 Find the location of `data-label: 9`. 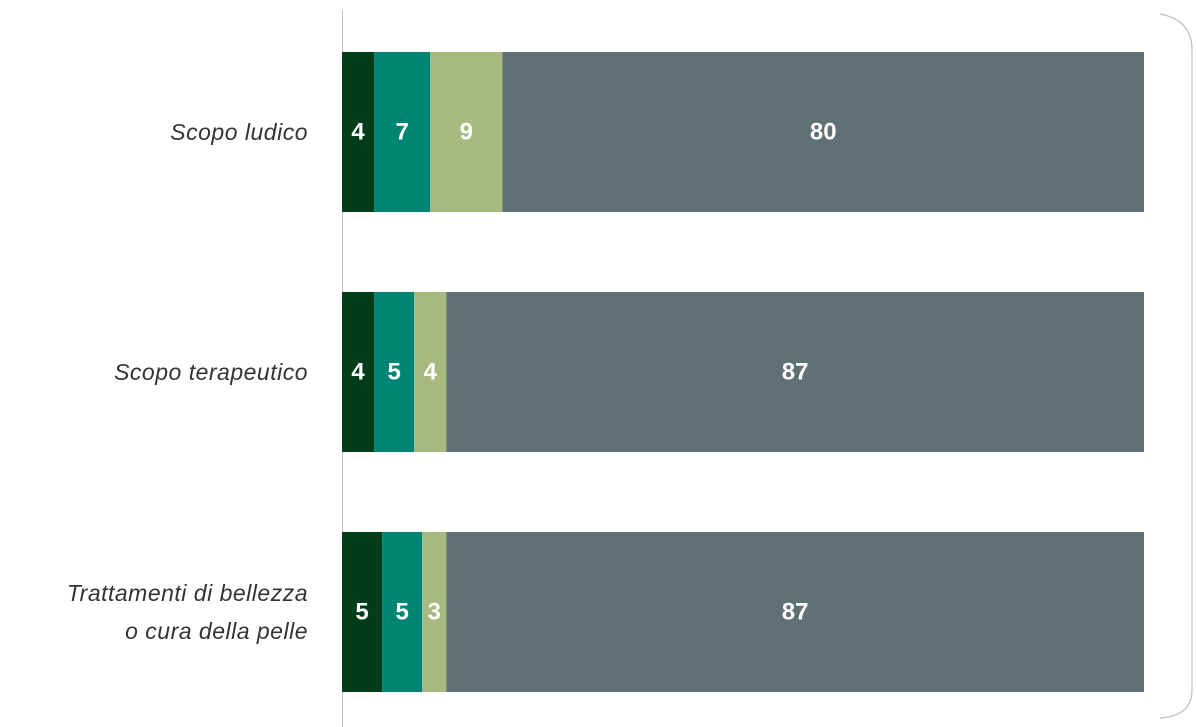

data-label: 9 is located at coordinates (466, 131).